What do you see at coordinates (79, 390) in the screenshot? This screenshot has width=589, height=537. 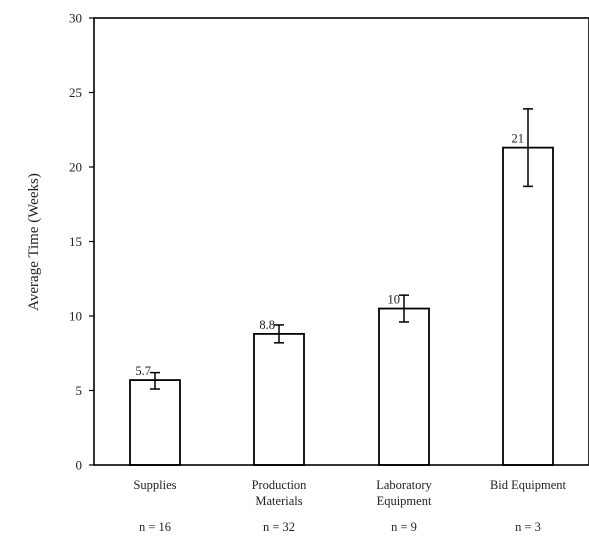 I see `y-tick-label: 5` at bounding box center [79, 390].